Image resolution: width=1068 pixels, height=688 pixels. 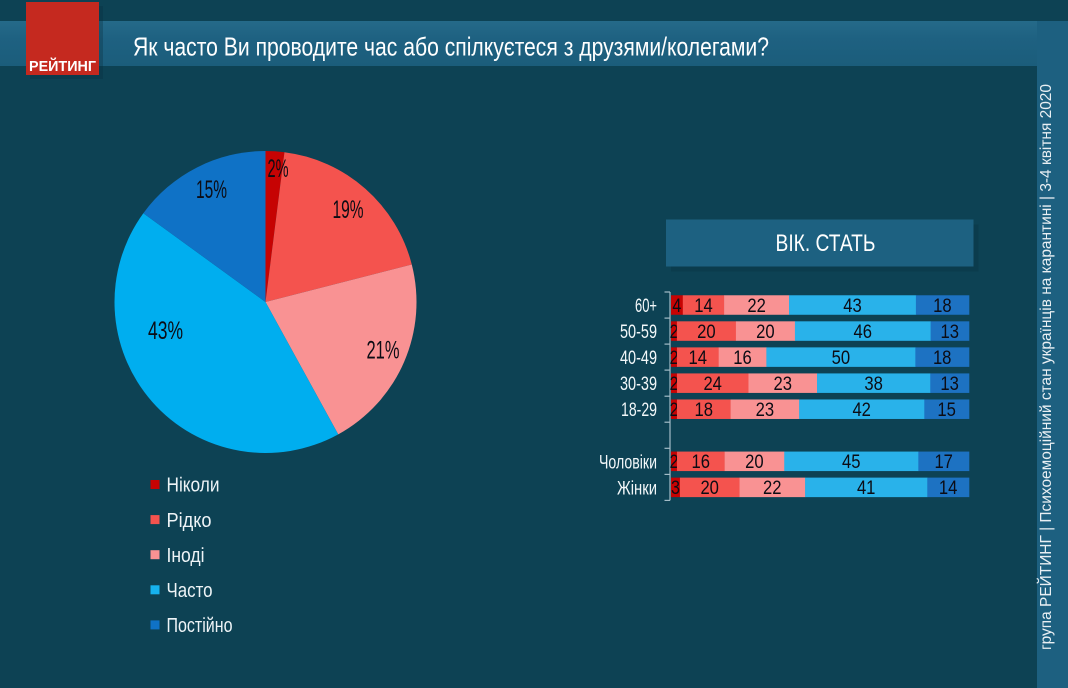 I want to click on svg-text: 19%, so click(x=348, y=210).